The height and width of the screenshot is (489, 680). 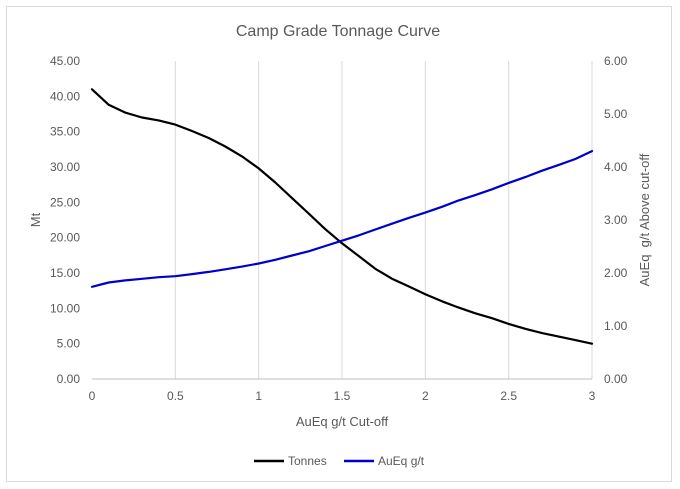 I want to click on y-right-tick-label: 4.00, so click(x=616, y=167).